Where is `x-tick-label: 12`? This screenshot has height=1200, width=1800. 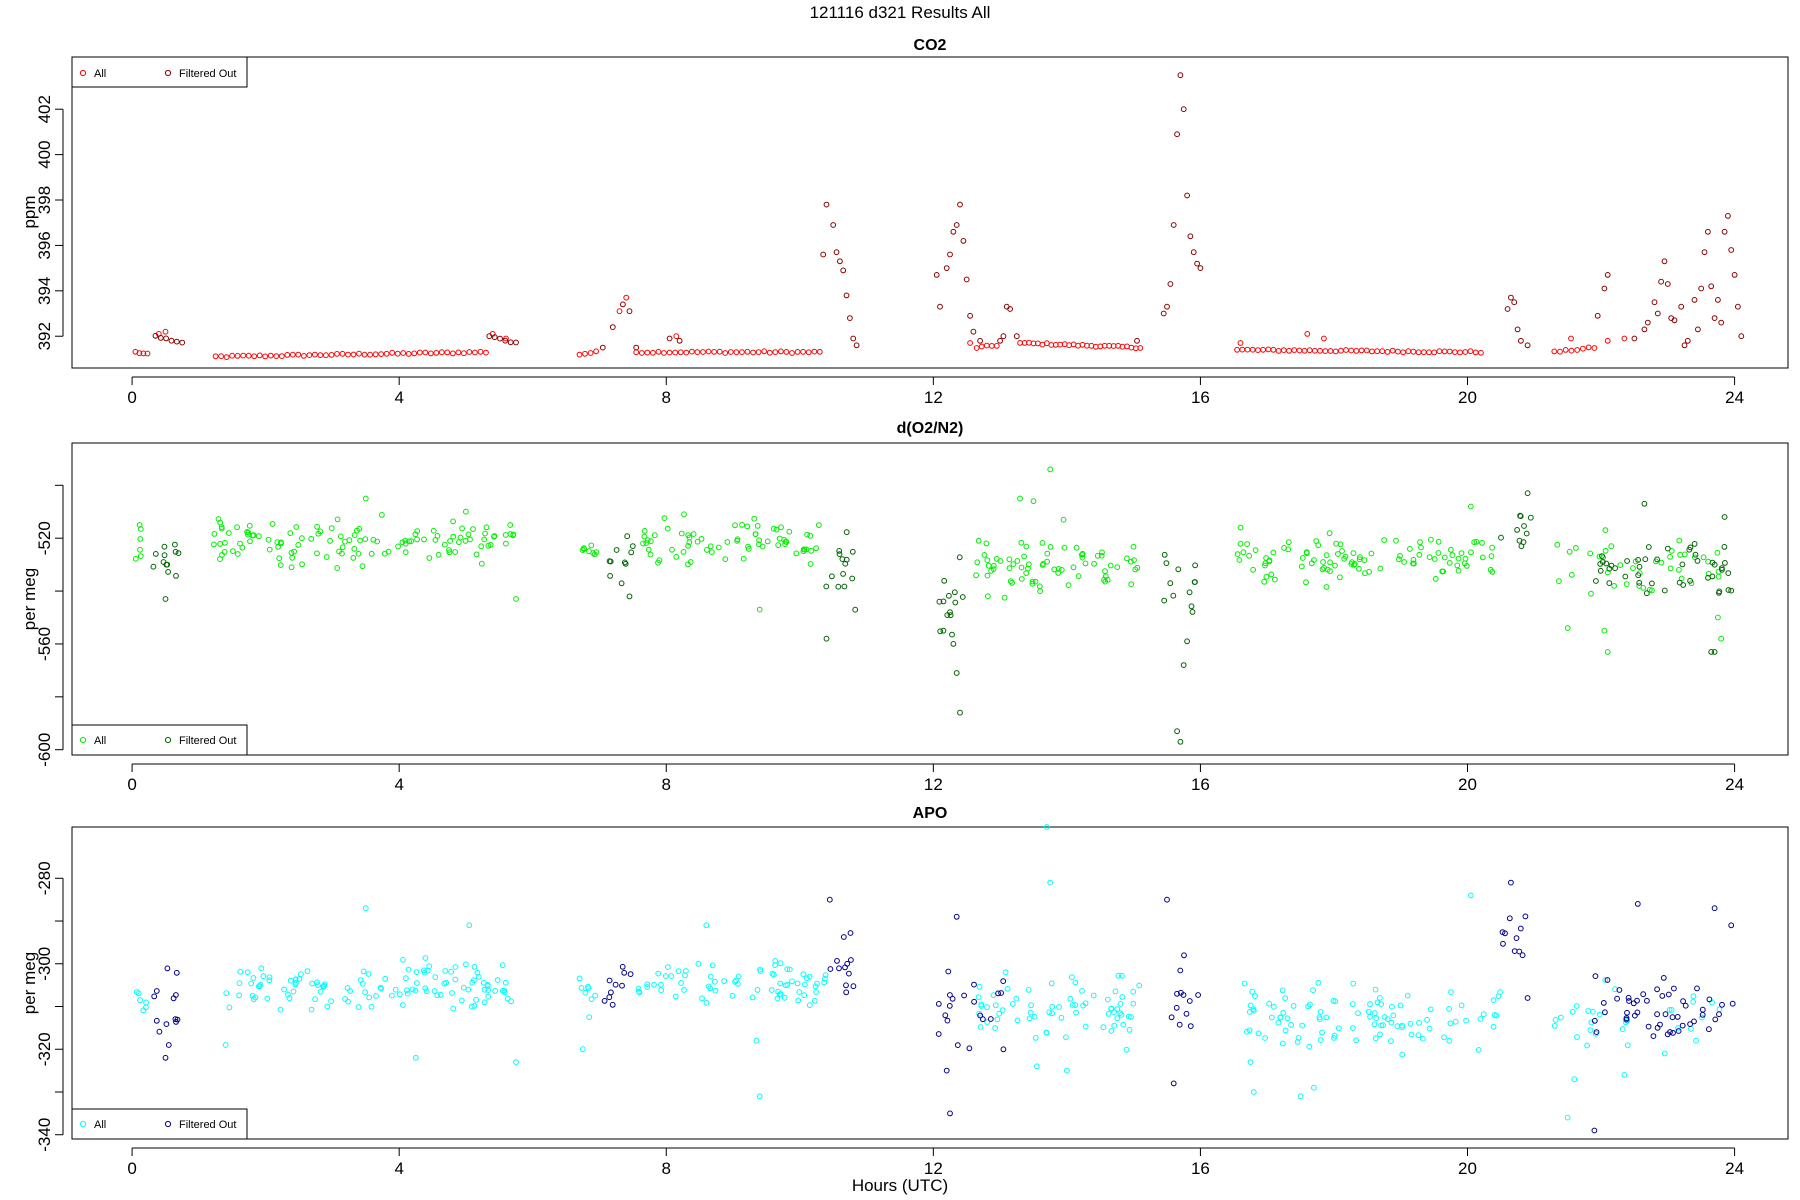
x-tick-label: 12 is located at coordinates (933, 397).